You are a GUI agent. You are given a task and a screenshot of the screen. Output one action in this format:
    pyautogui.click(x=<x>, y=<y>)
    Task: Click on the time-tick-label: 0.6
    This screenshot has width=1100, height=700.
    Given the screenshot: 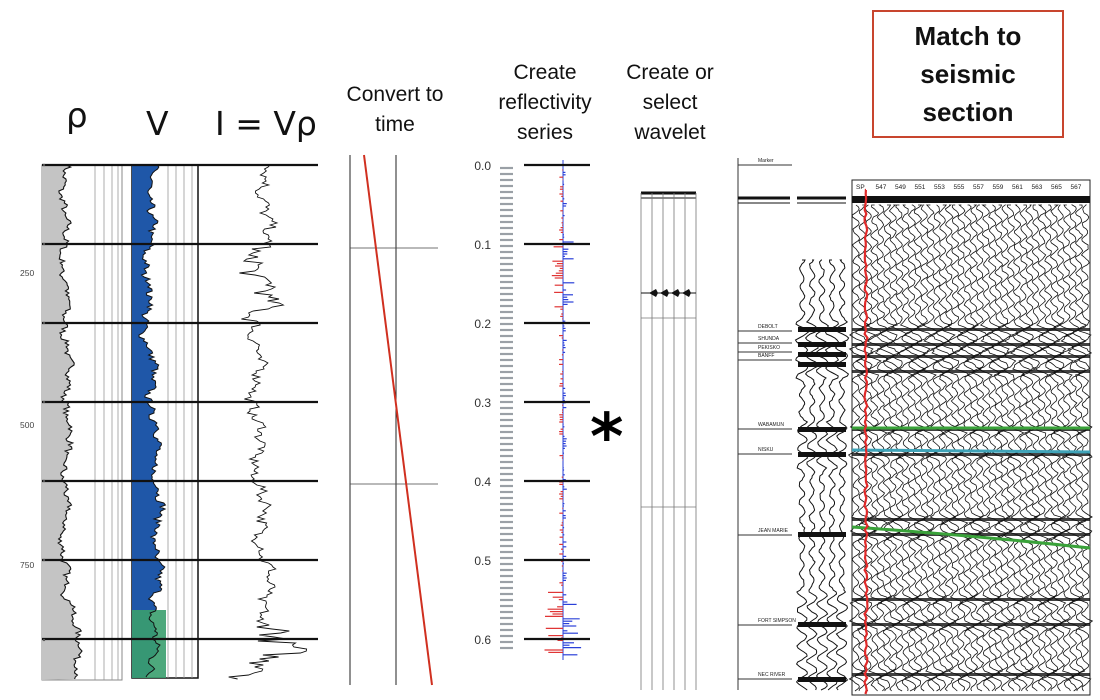 What is the action you would take?
    pyautogui.click(x=482, y=640)
    